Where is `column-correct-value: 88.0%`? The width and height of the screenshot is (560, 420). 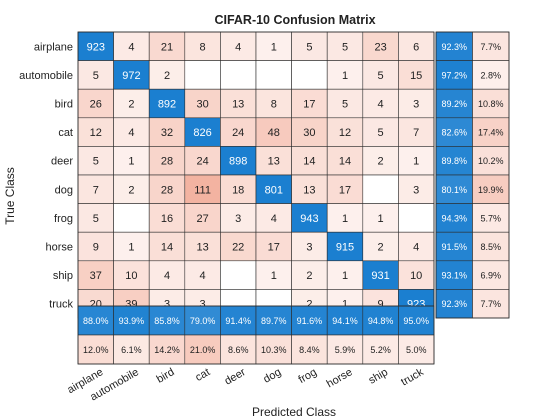 column-correct-value: 88.0% is located at coordinates (96, 321).